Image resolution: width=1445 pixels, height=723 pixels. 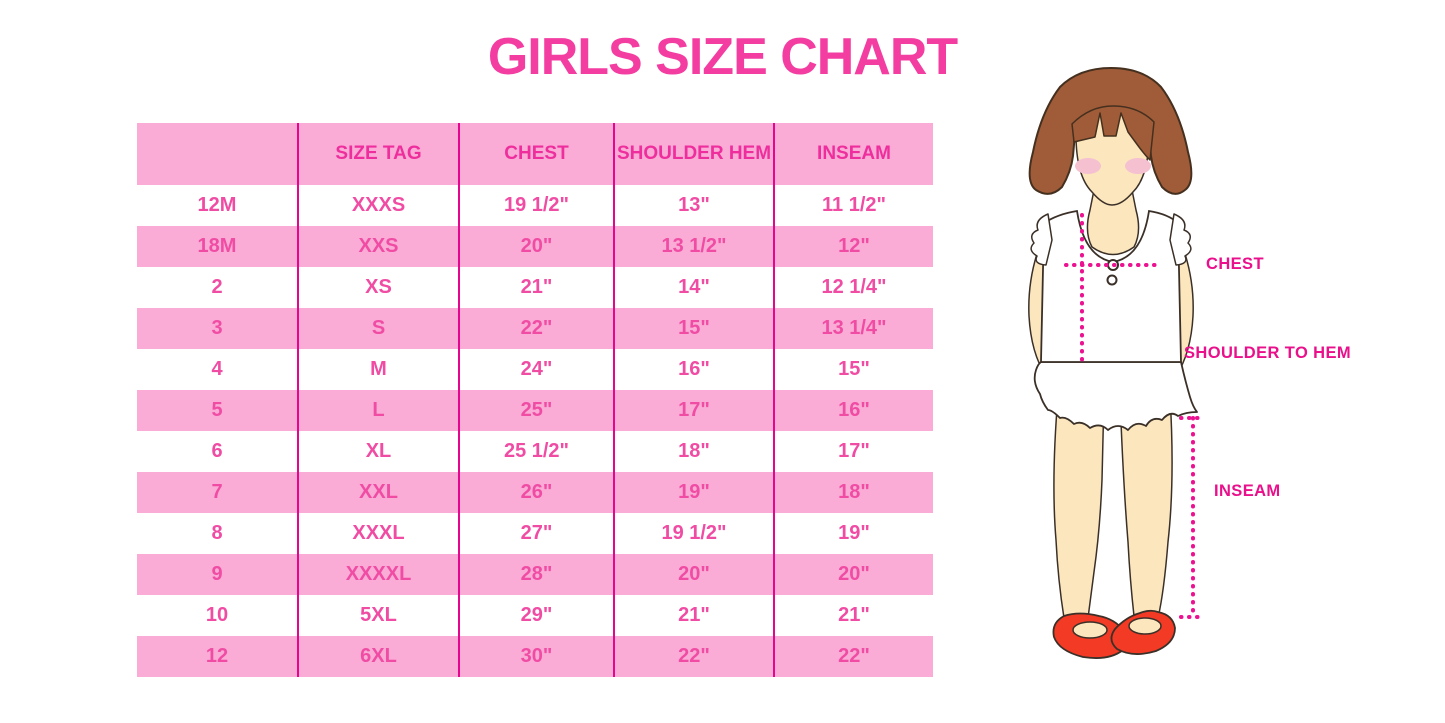 I want to click on table-cell: 29", so click(x=535, y=615).